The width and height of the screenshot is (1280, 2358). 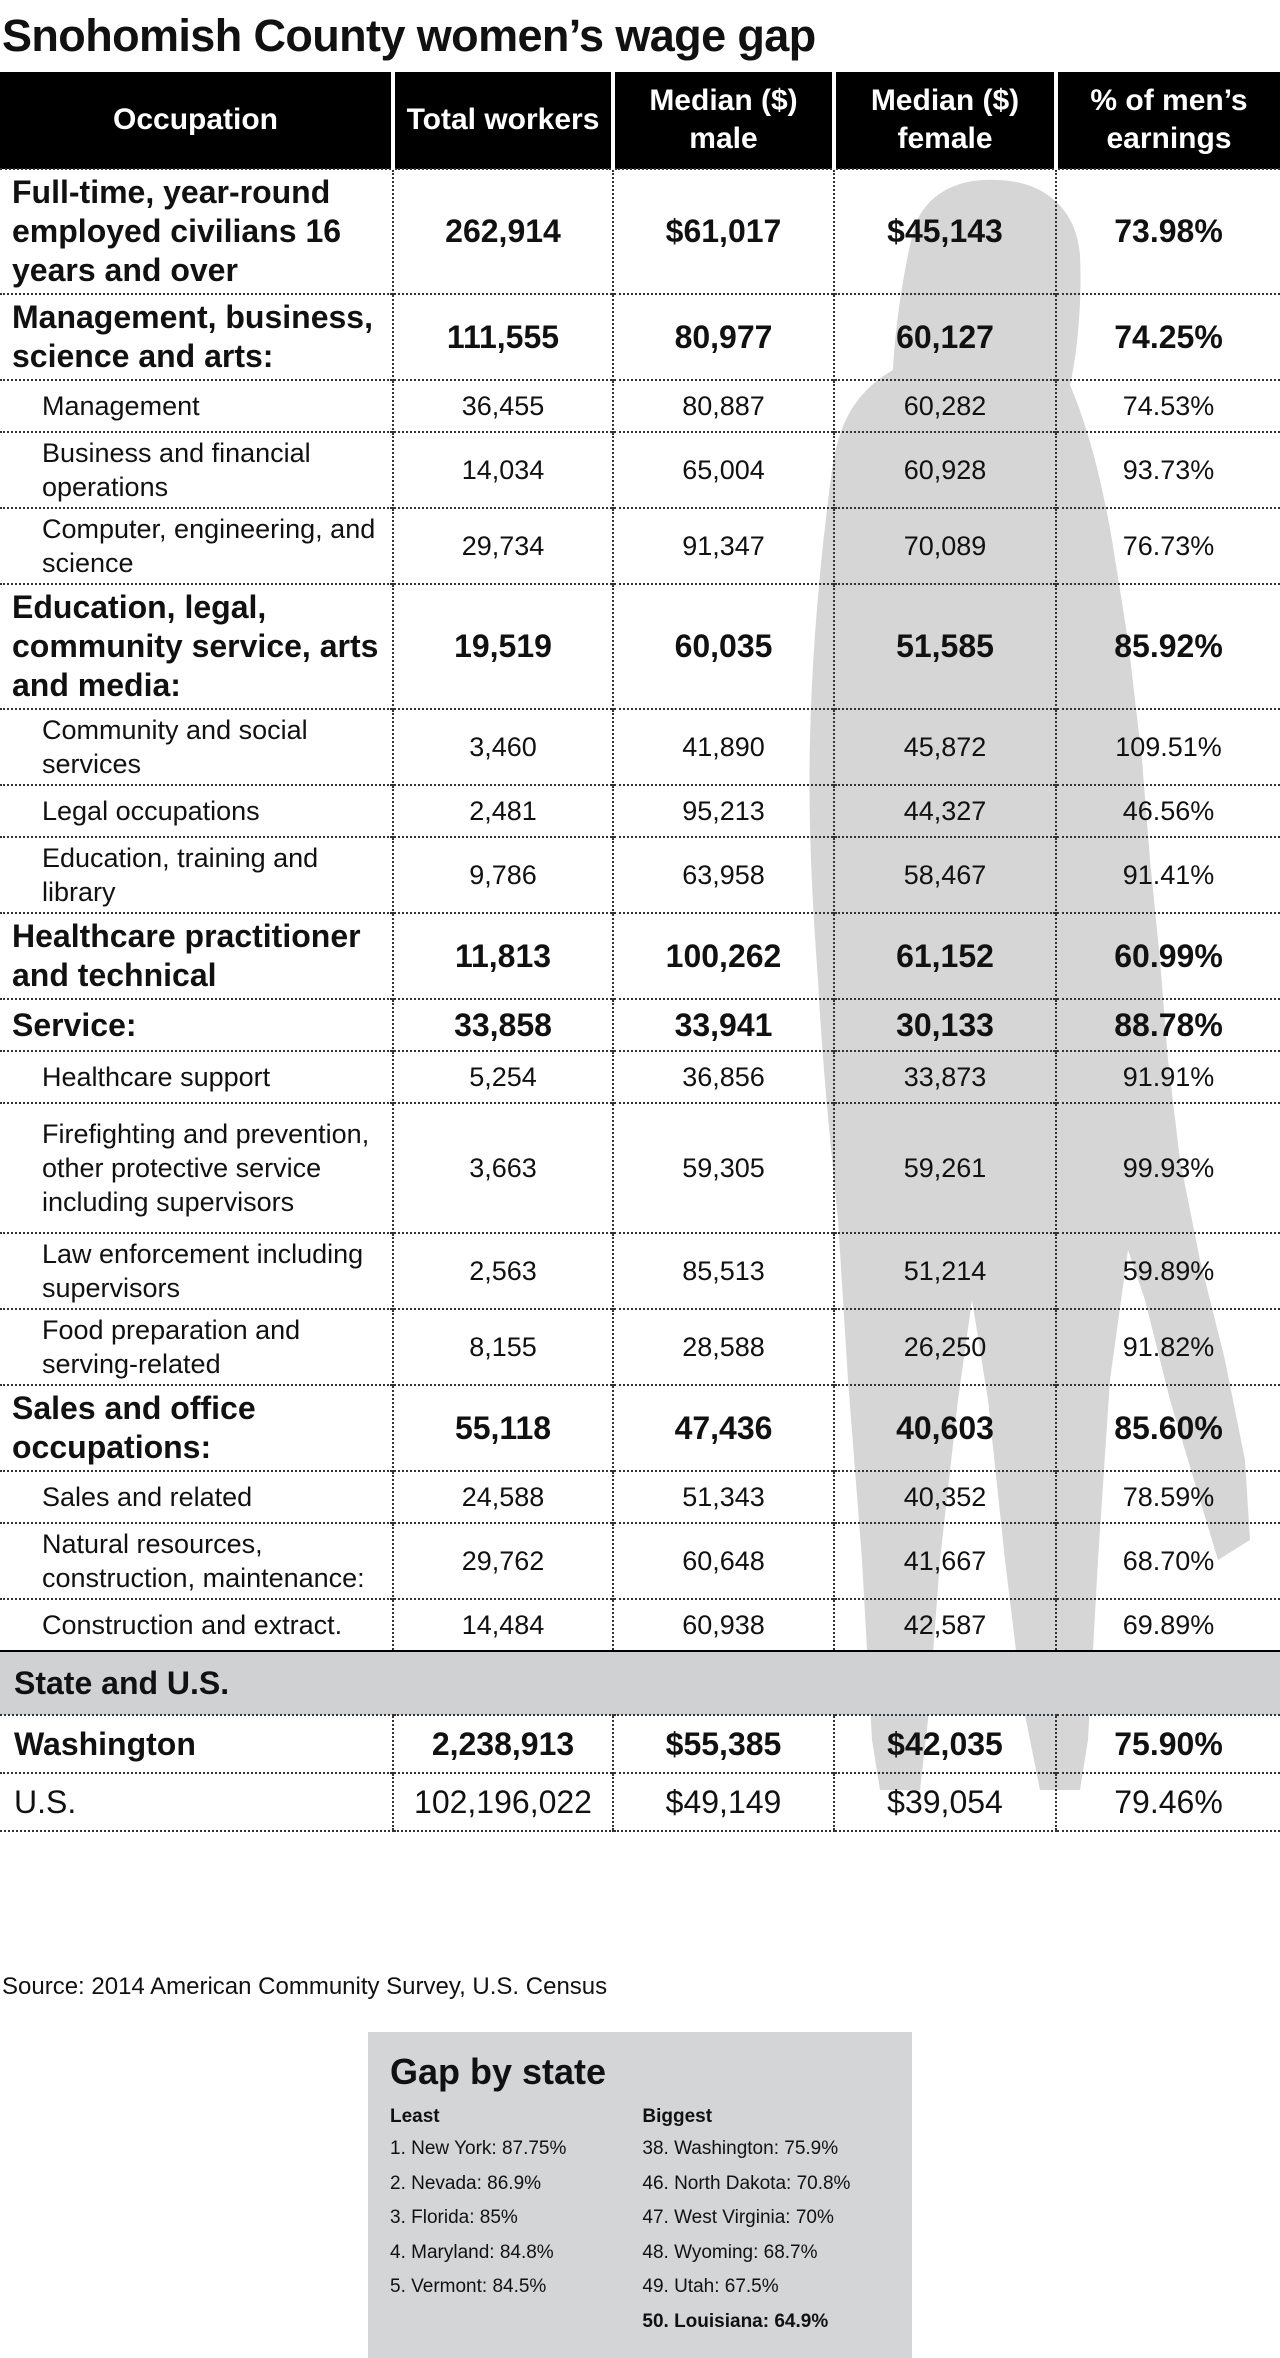 What do you see at coordinates (944, 405) in the screenshot?
I see `median-female-cell: 60,282` at bounding box center [944, 405].